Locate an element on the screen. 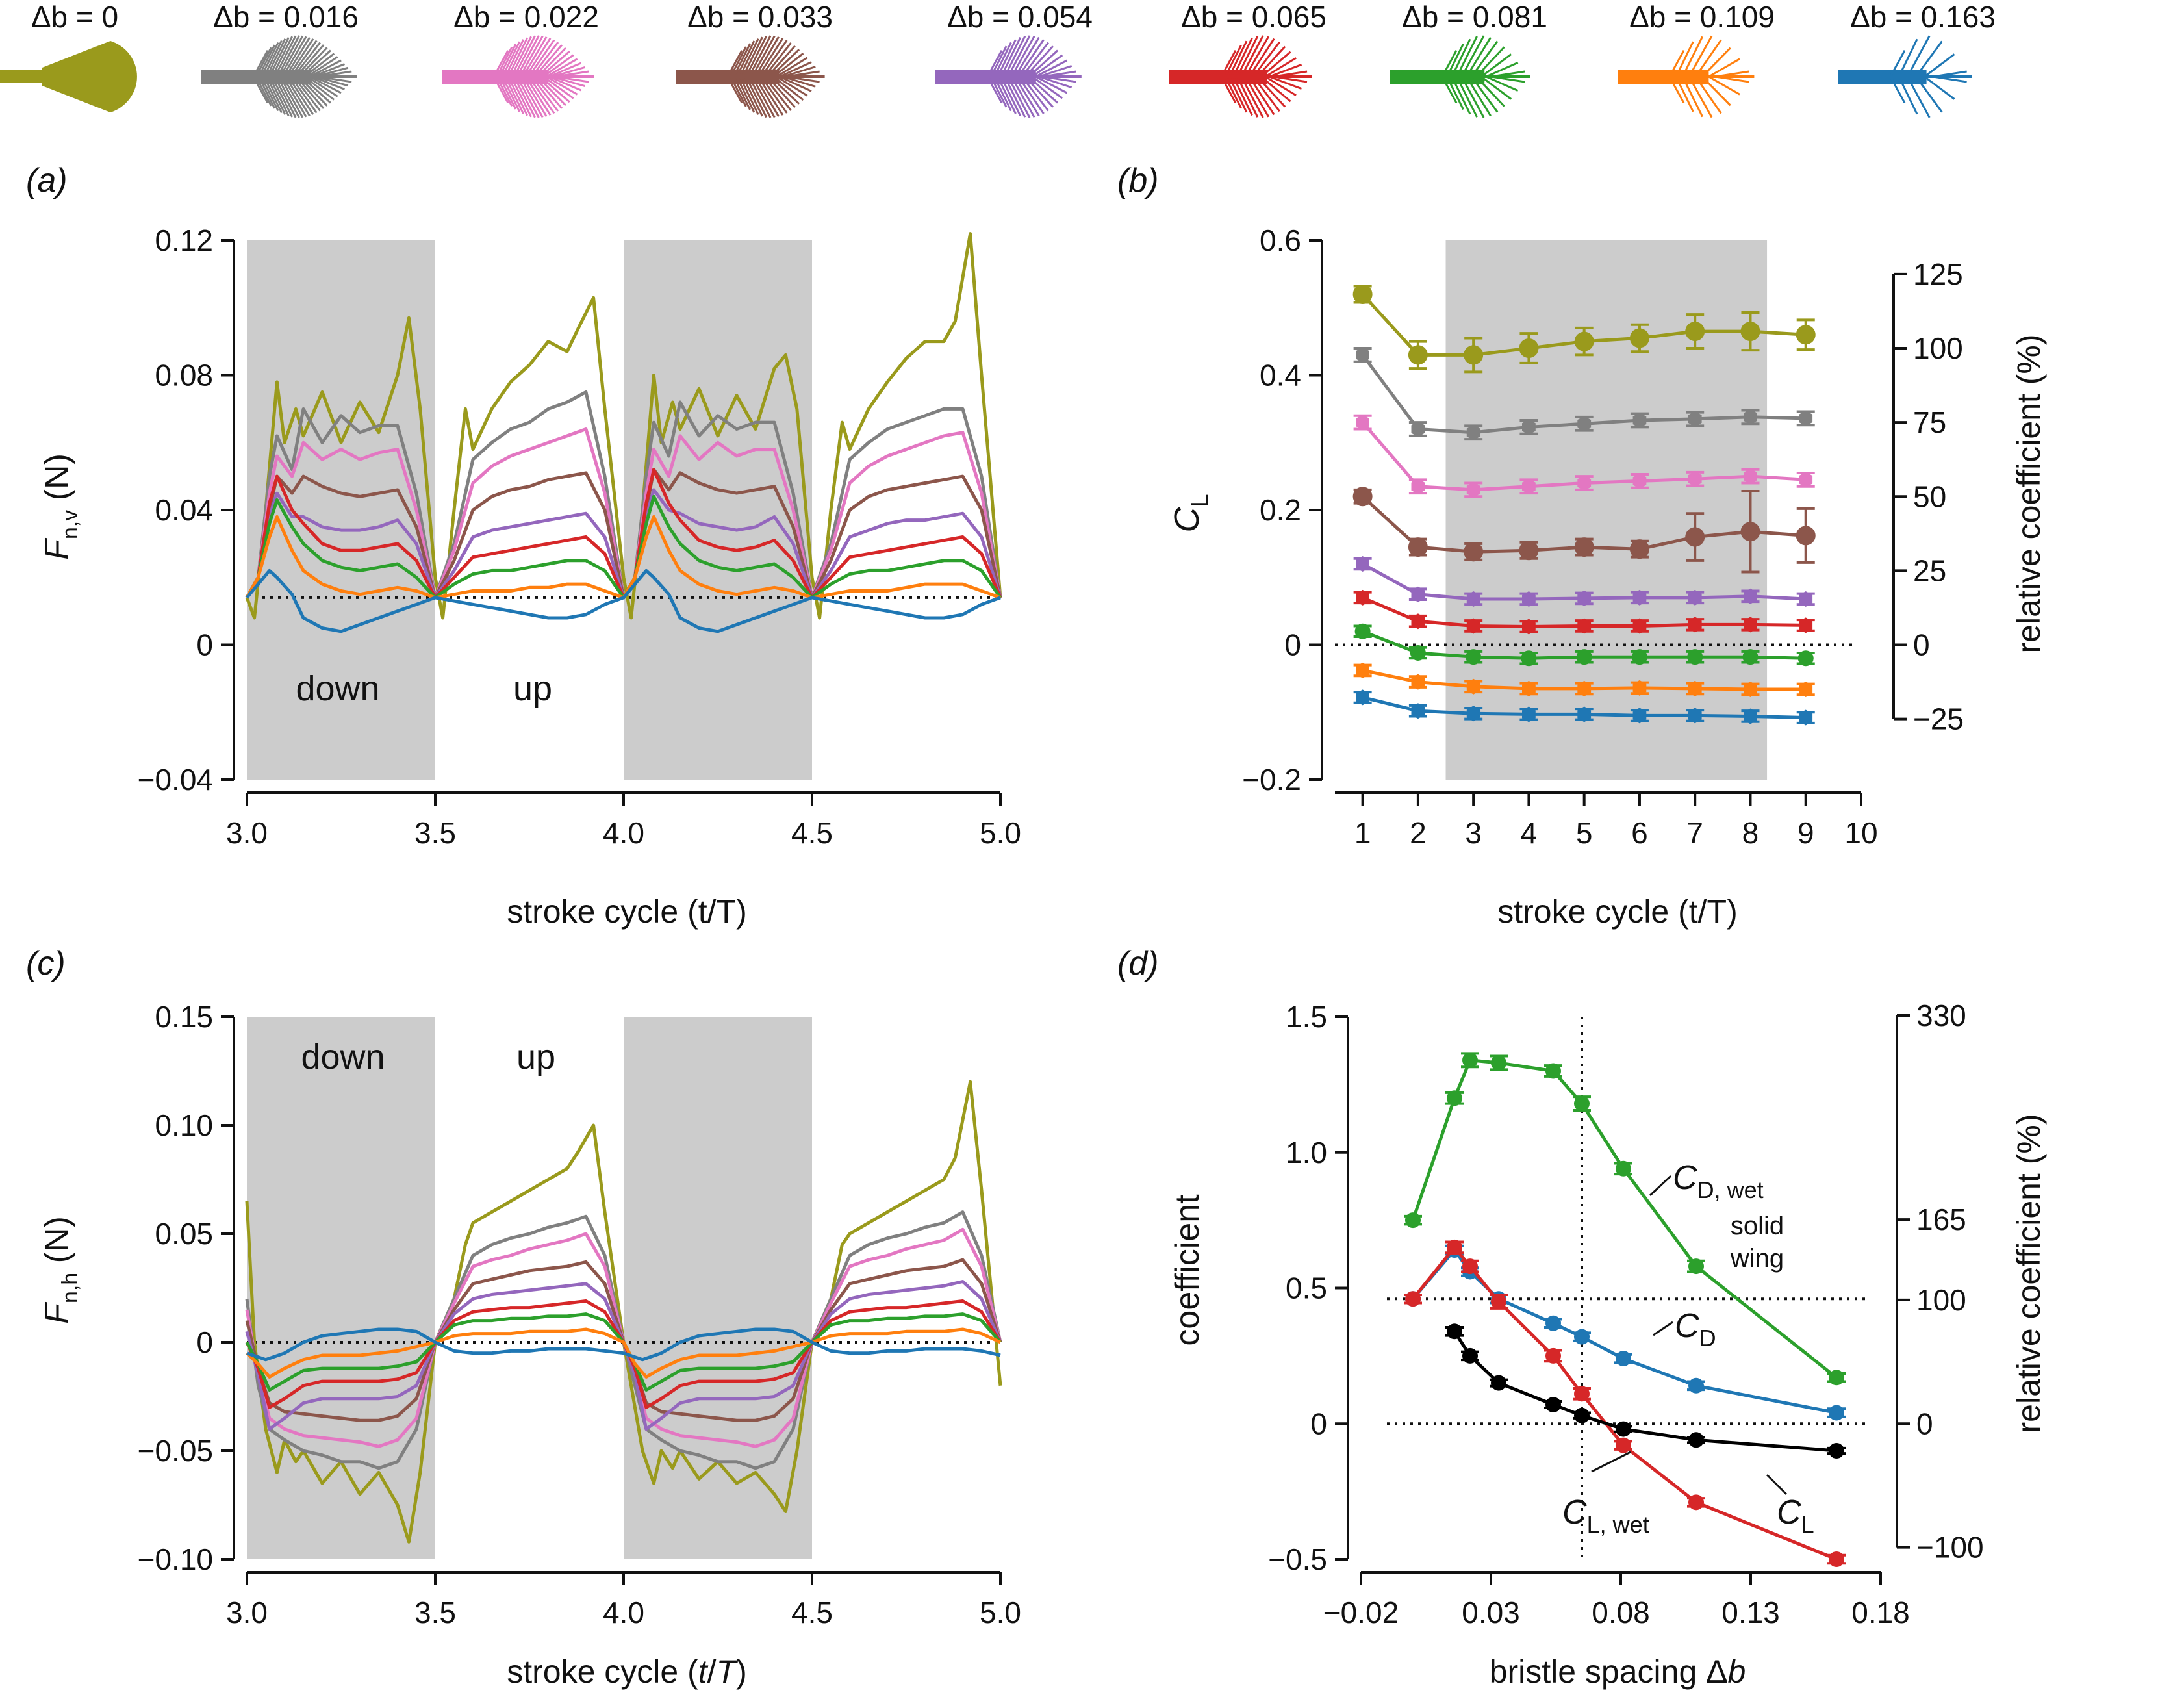 The image size is (2184, 1697). stroke-phase-shade is located at coordinates (718, 1288).